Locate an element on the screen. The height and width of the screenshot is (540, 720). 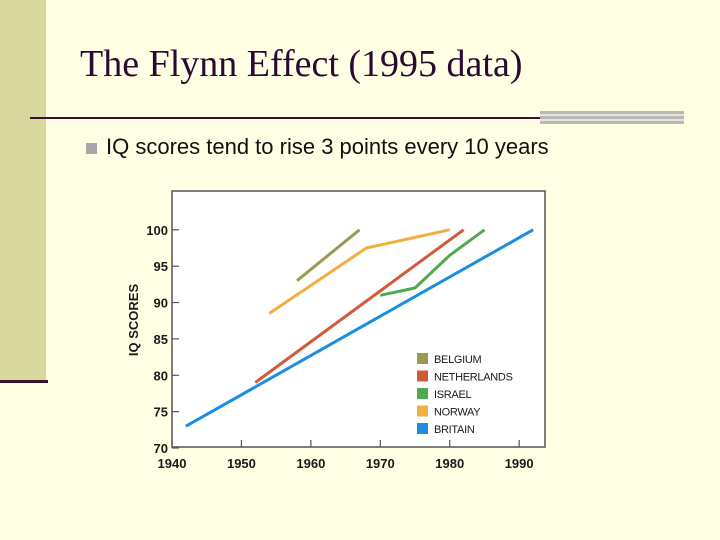
legend-swatch-belgium is located at coordinates (422, 358).